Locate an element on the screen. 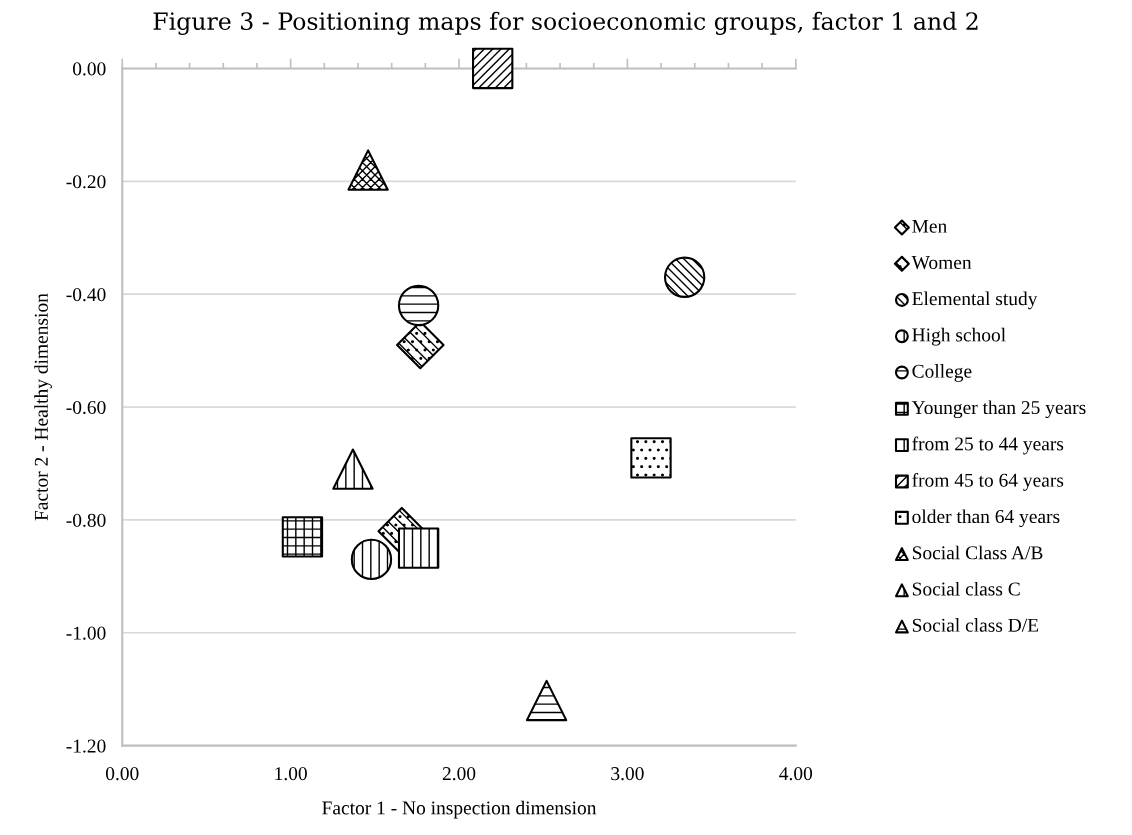 The width and height of the screenshot is (1132, 835). x-tick-label: 2.00 is located at coordinates (459, 774).